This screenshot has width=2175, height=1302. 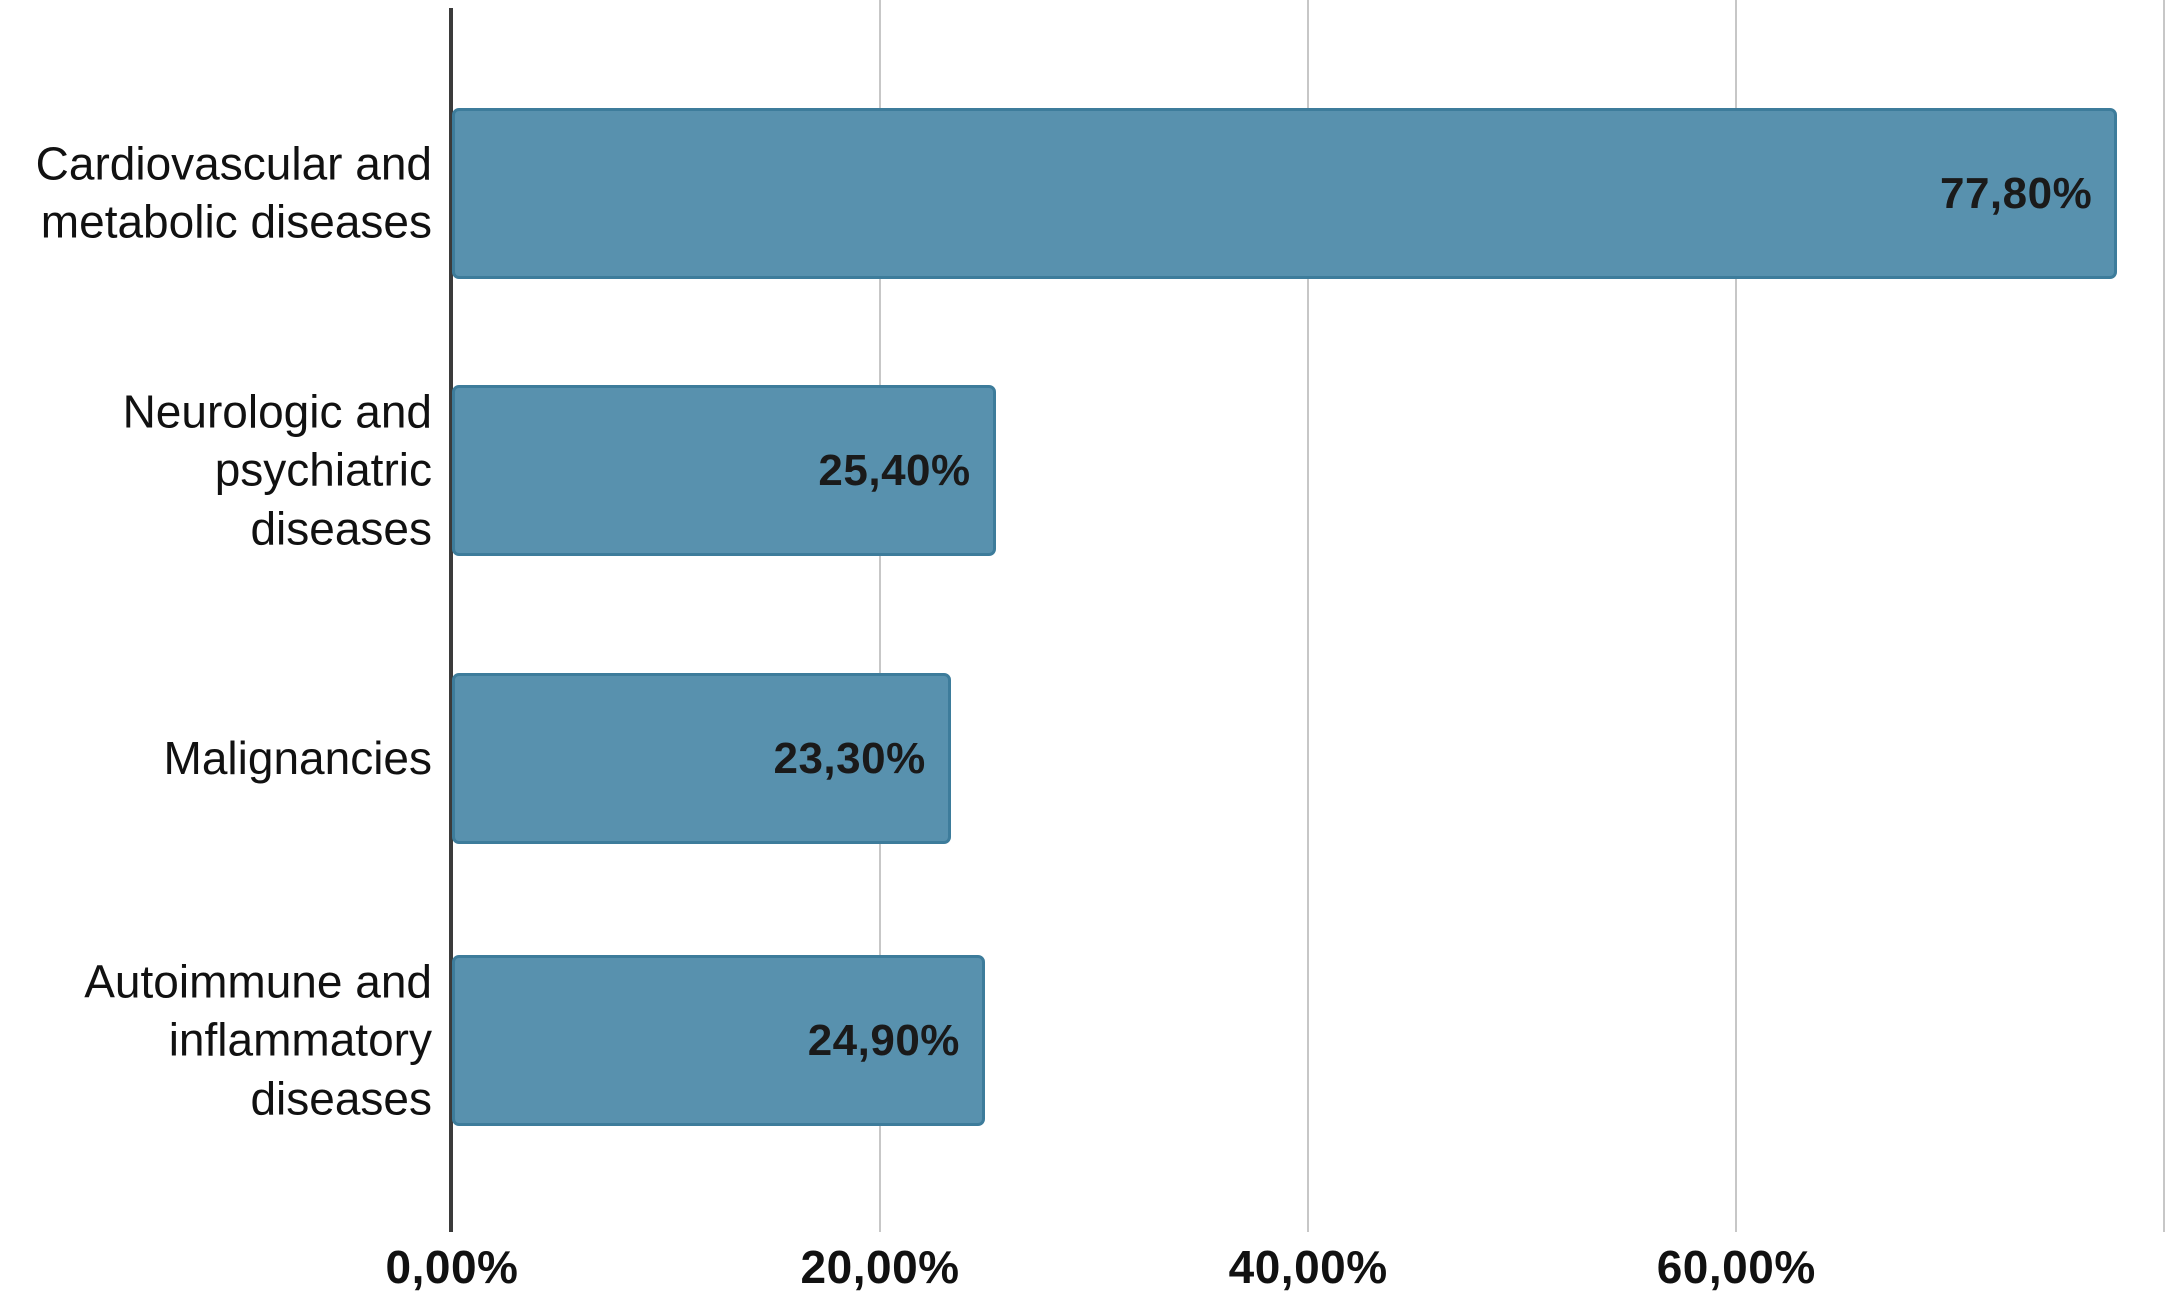 What do you see at coordinates (233, 163) in the screenshot?
I see `category-label-line: Cardiovascular and` at bounding box center [233, 163].